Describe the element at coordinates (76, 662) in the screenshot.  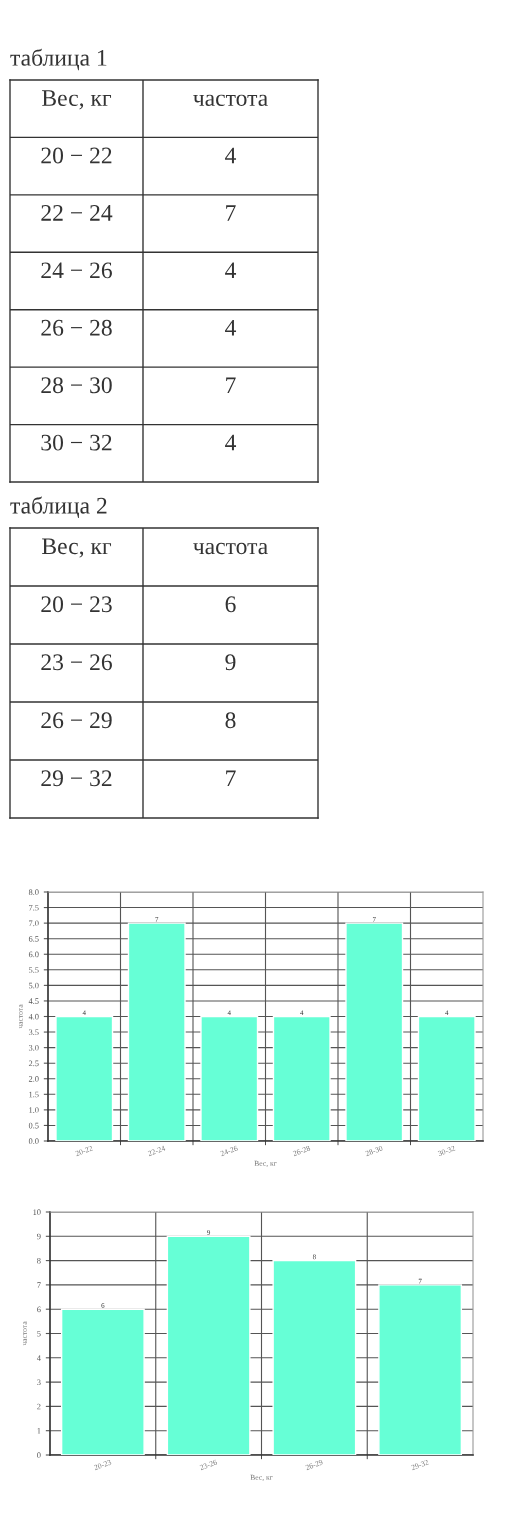
I see `text: 23 − 26` at that location.